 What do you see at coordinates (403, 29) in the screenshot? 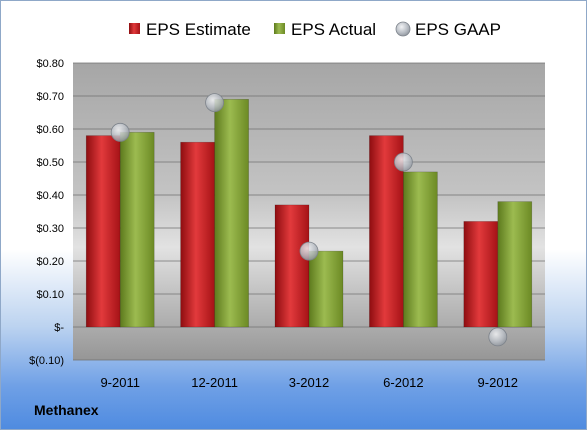
I see `legend-gaap-marker` at bounding box center [403, 29].